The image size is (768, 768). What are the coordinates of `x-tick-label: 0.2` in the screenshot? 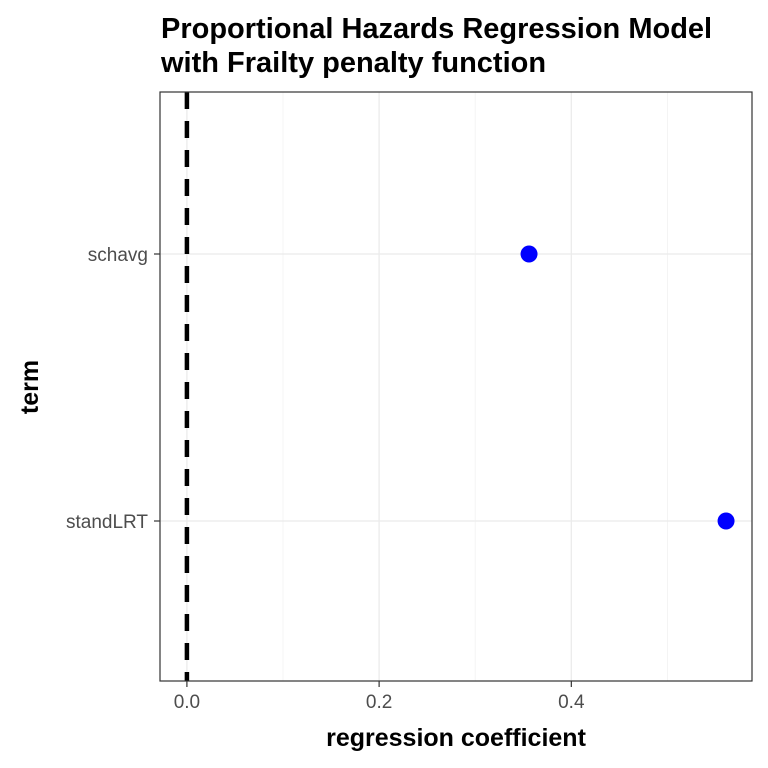 It's located at (379, 702).